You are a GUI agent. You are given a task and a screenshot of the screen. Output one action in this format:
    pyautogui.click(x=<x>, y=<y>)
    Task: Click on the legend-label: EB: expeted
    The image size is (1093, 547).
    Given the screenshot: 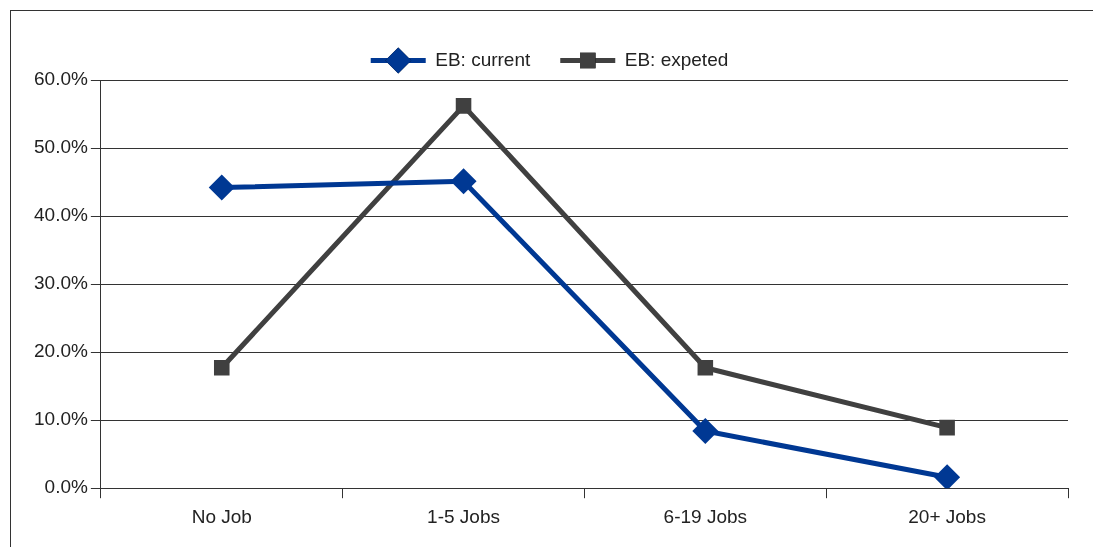 What is the action you would take?
    pyautogui.click(x=676, y=59)
    